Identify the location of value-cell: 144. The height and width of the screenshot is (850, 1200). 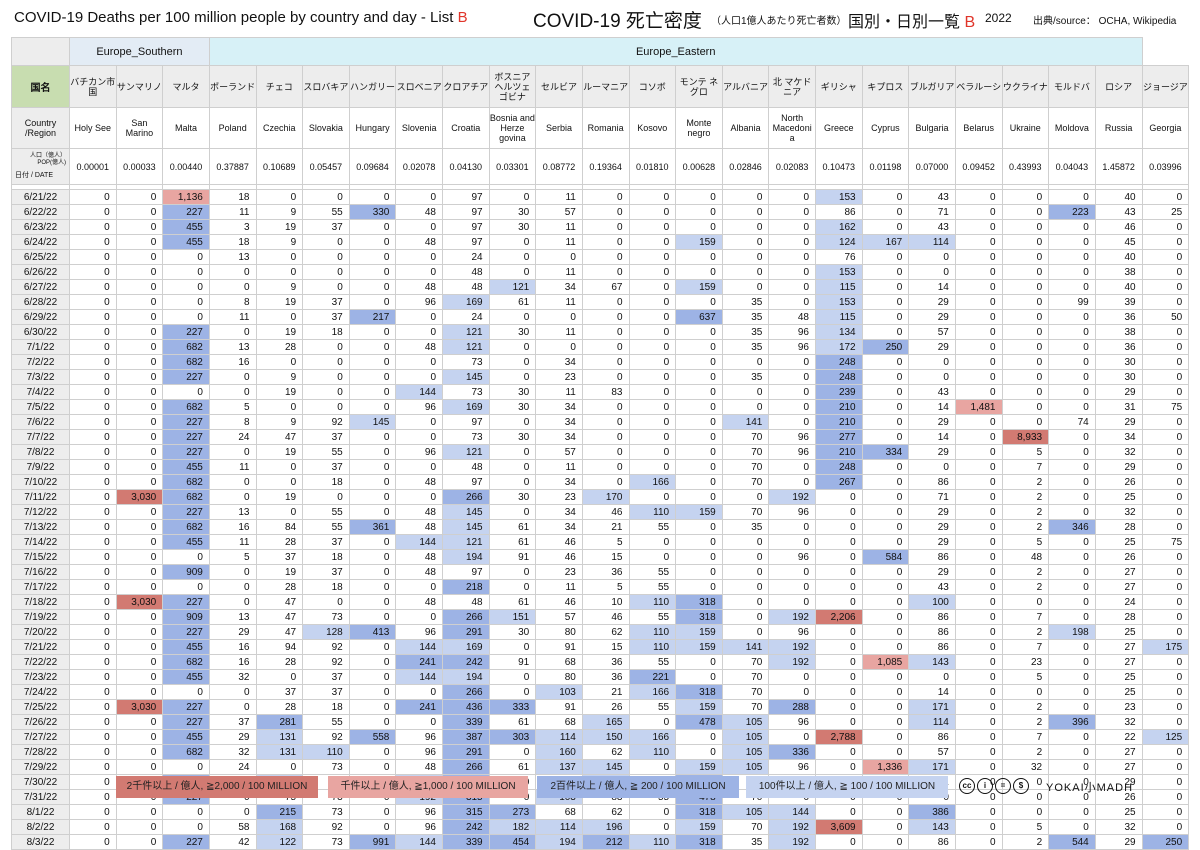
(792, 812).